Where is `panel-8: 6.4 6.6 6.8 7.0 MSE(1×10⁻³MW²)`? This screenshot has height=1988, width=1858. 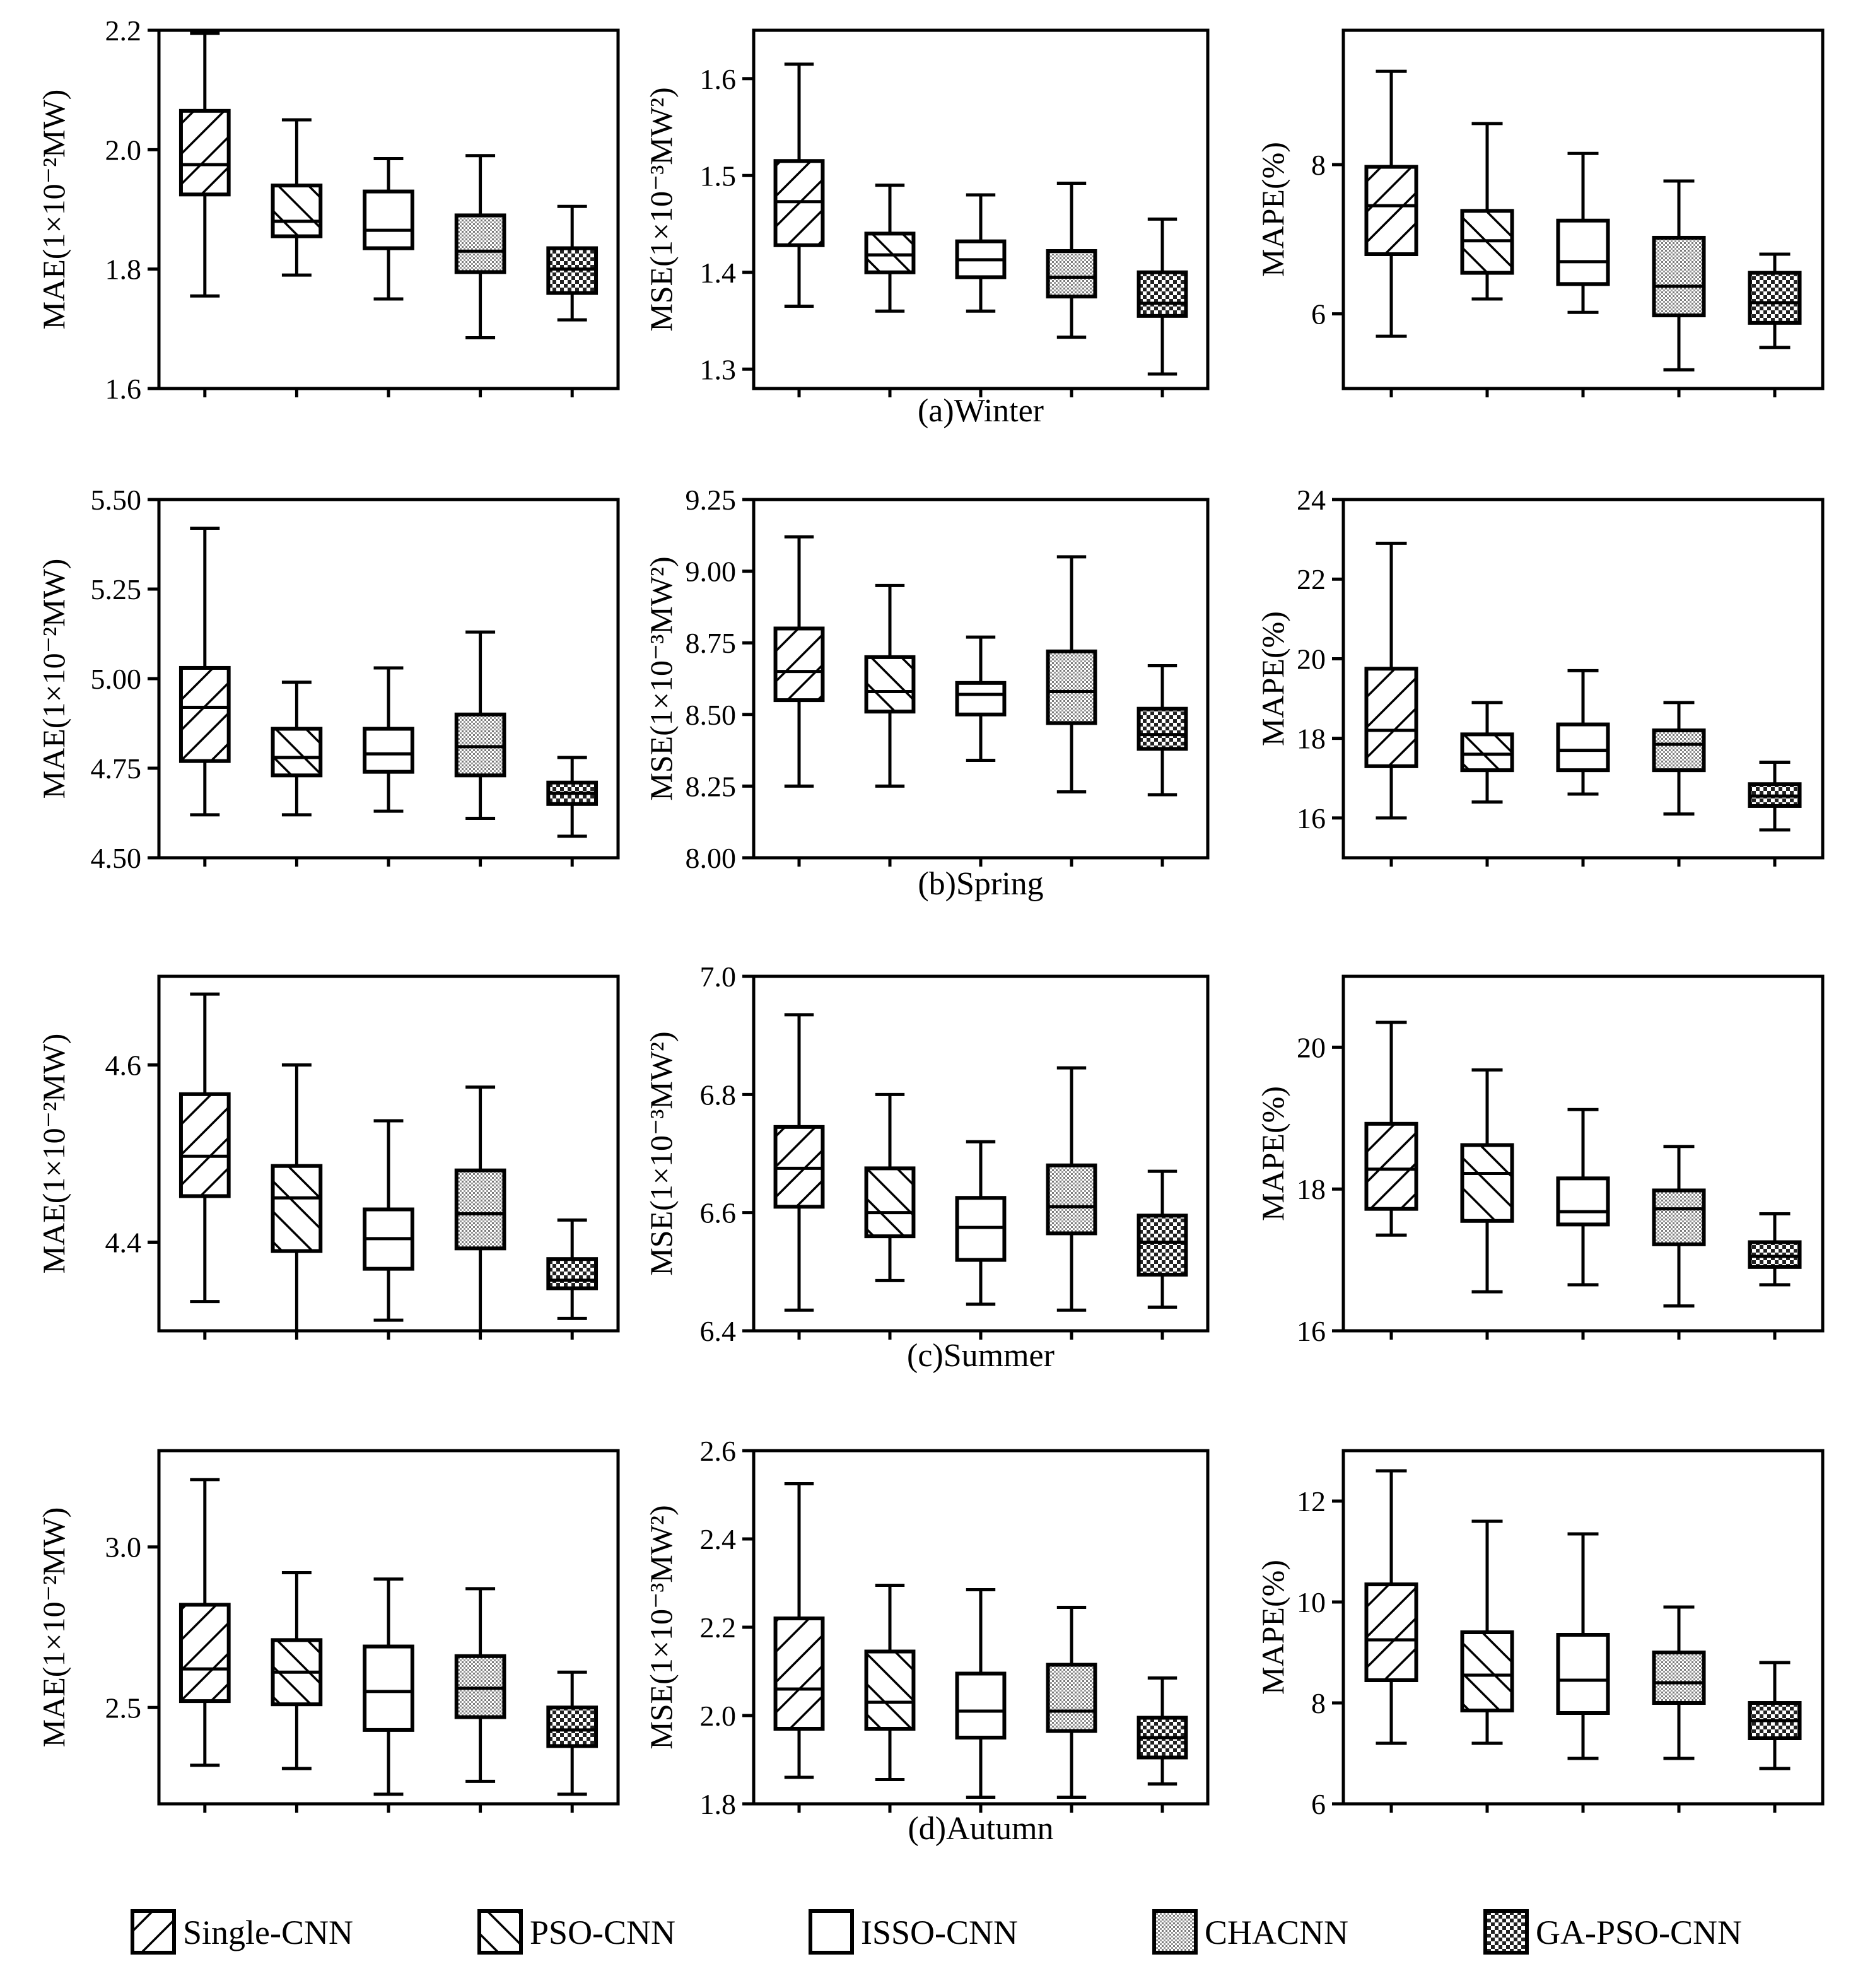 panel-8: 6.4 6.6 6.8 7.0 MSE(1×10⁻³MW²) is located at coordinates (926, 1154).